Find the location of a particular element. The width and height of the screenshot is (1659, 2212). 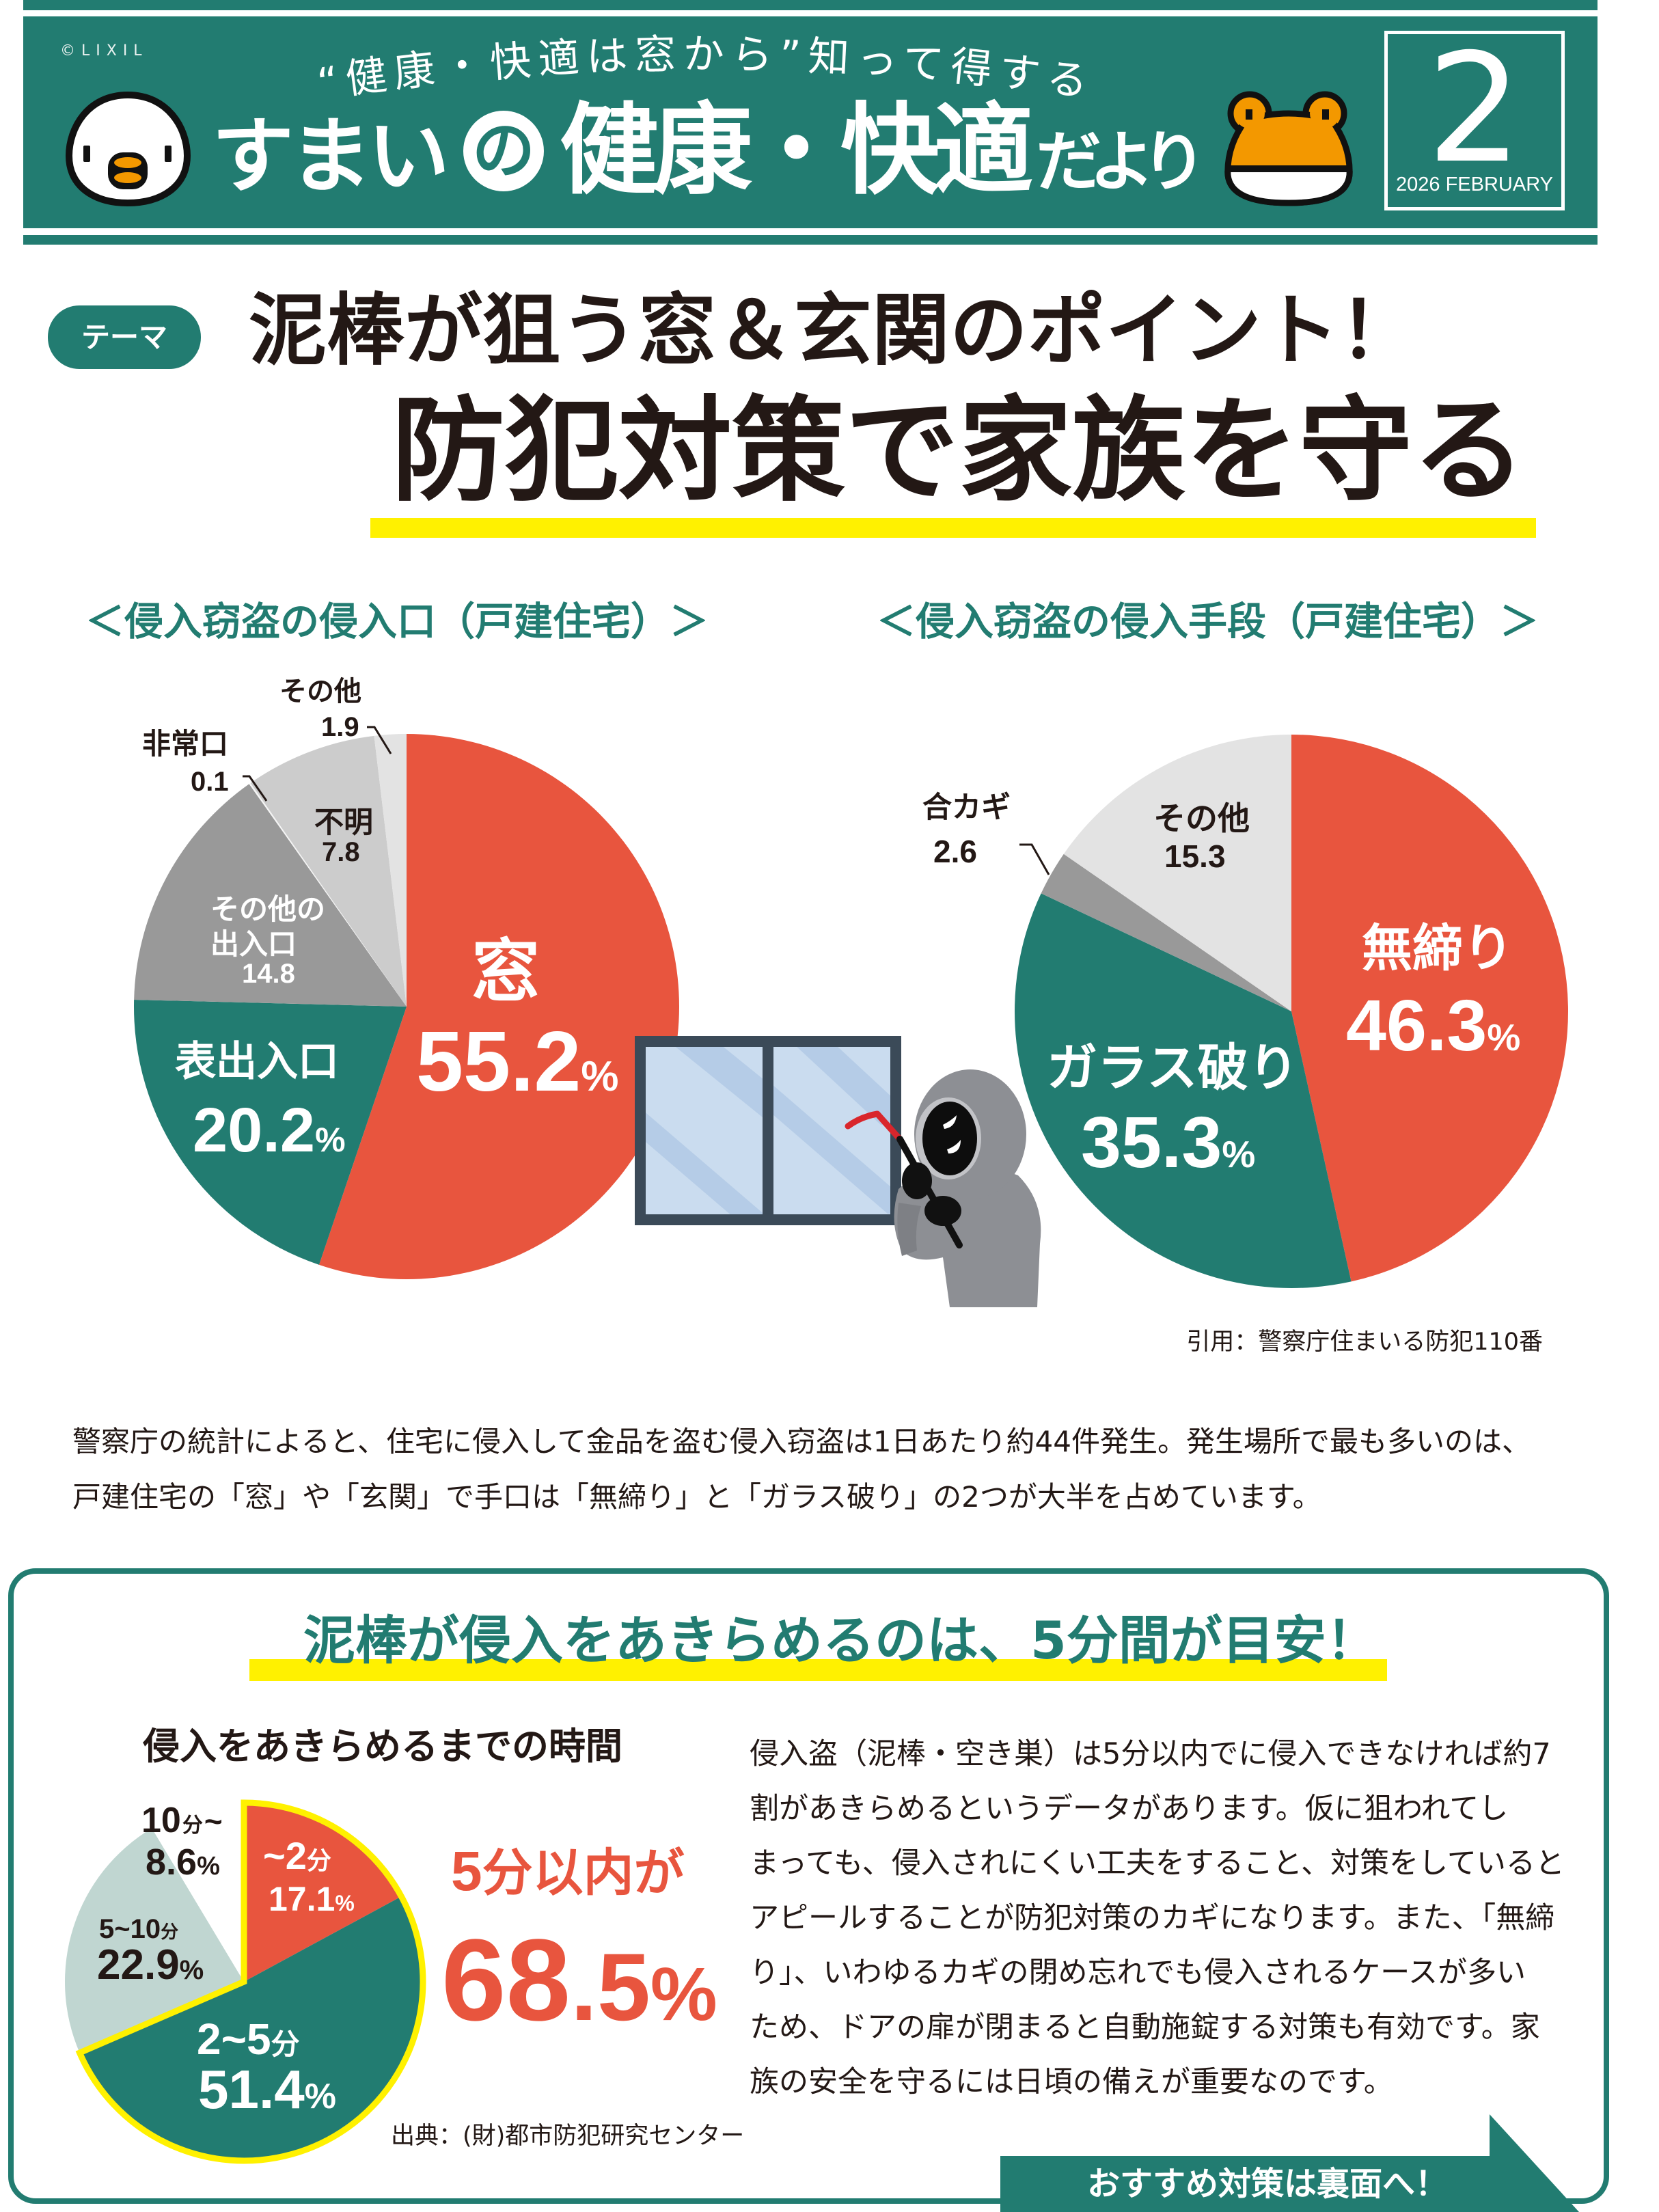

pie-highlight-outline is located at coordinates (251, 1981).